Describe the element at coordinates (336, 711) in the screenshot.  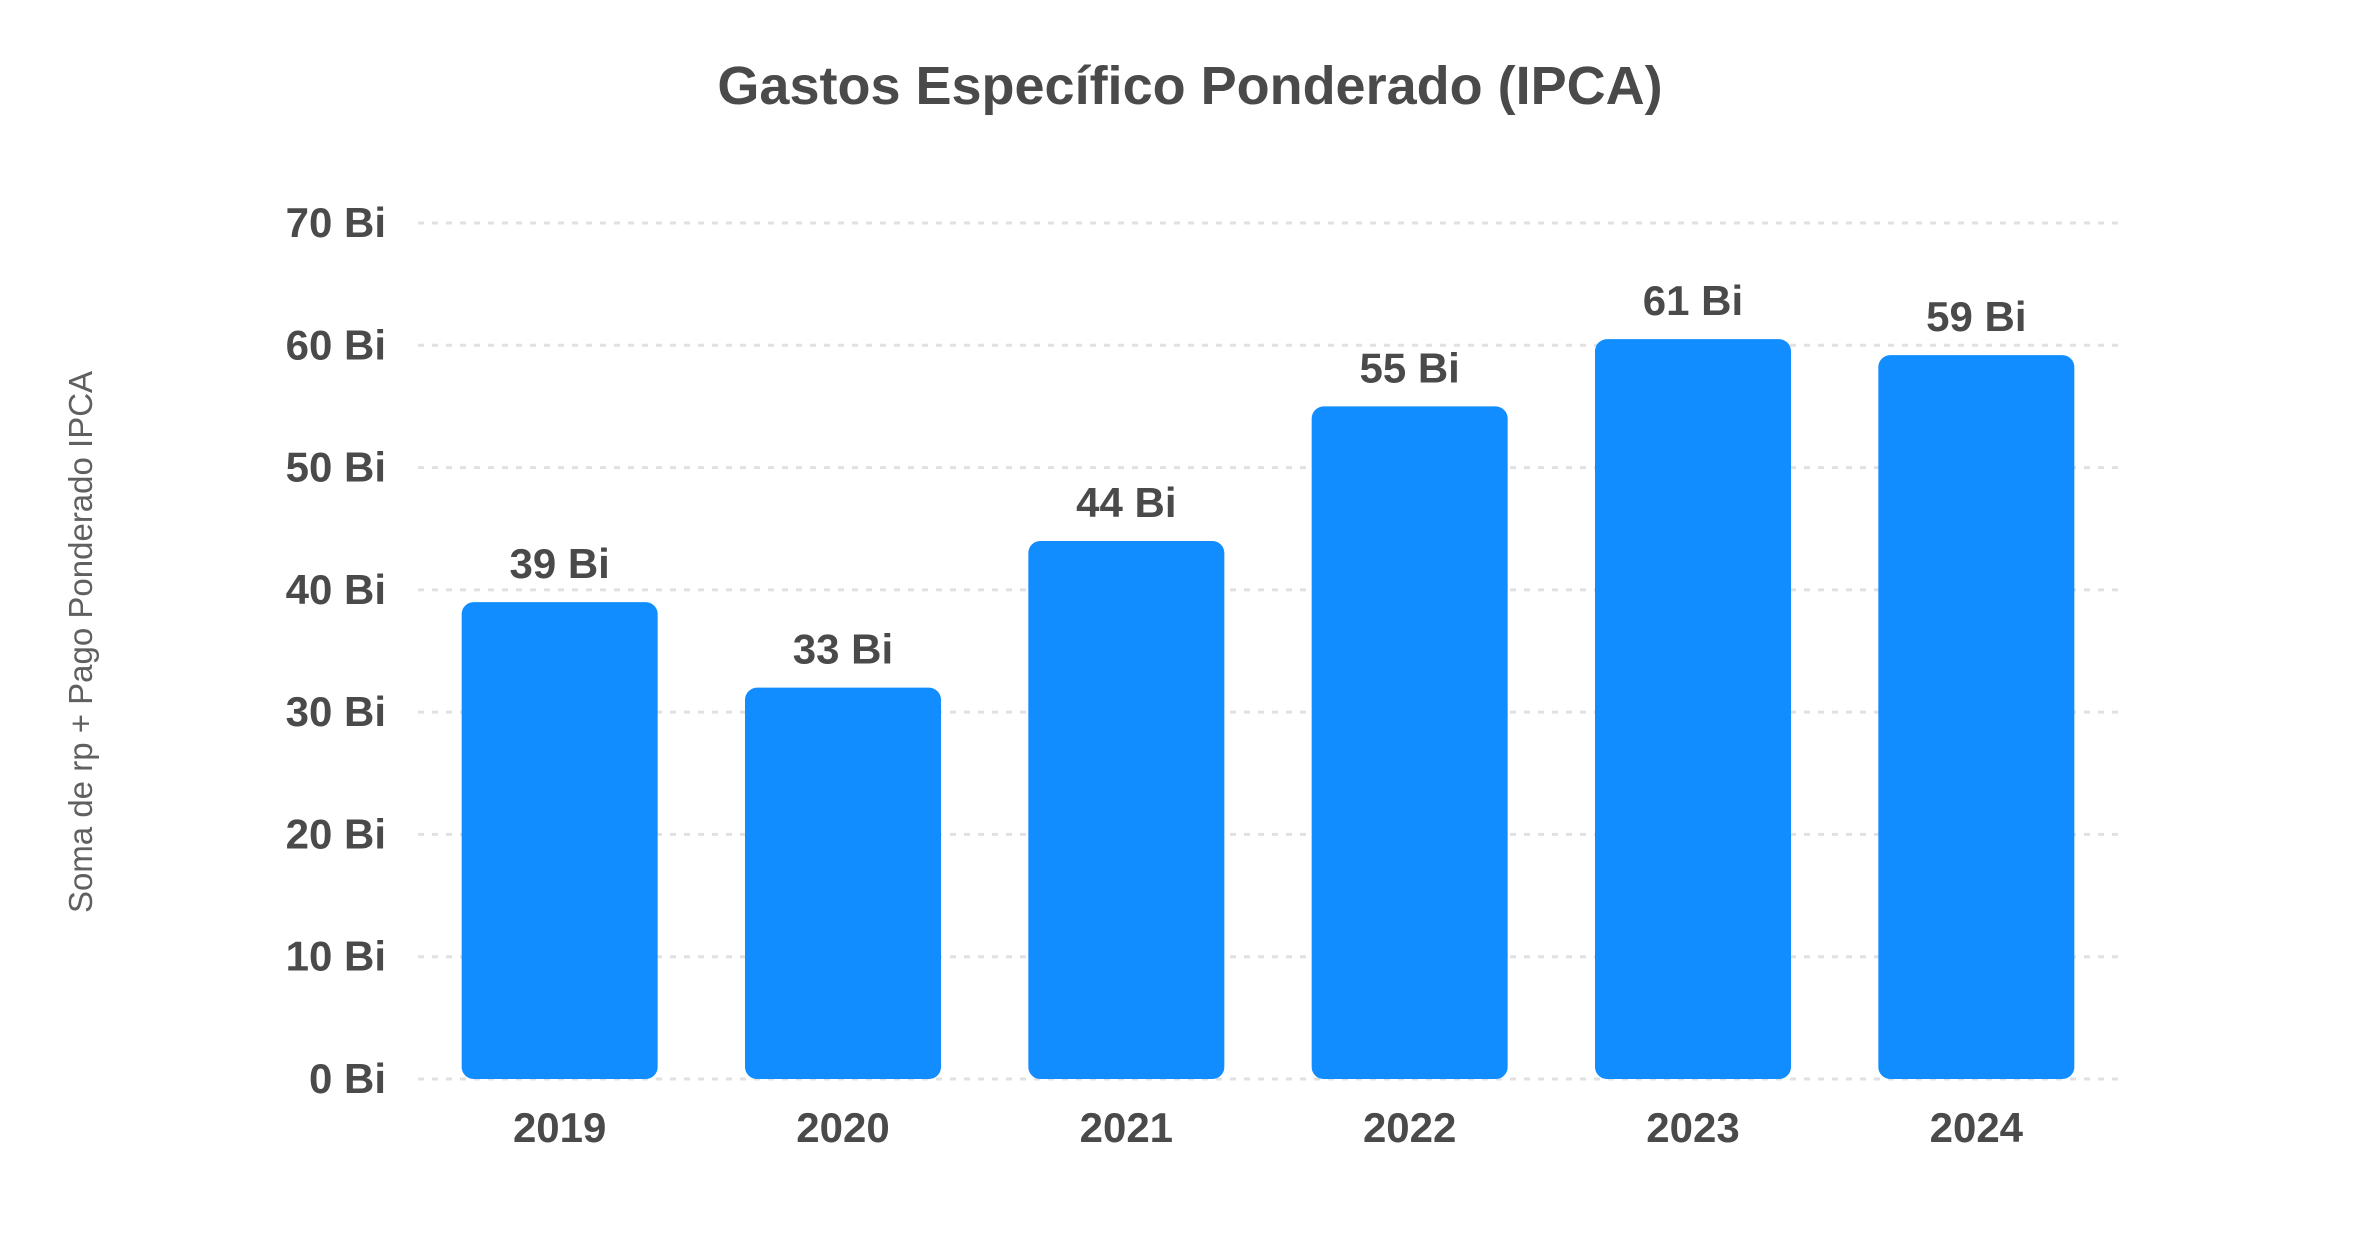
I see `y-tick-label: 30 Bi` at that location.